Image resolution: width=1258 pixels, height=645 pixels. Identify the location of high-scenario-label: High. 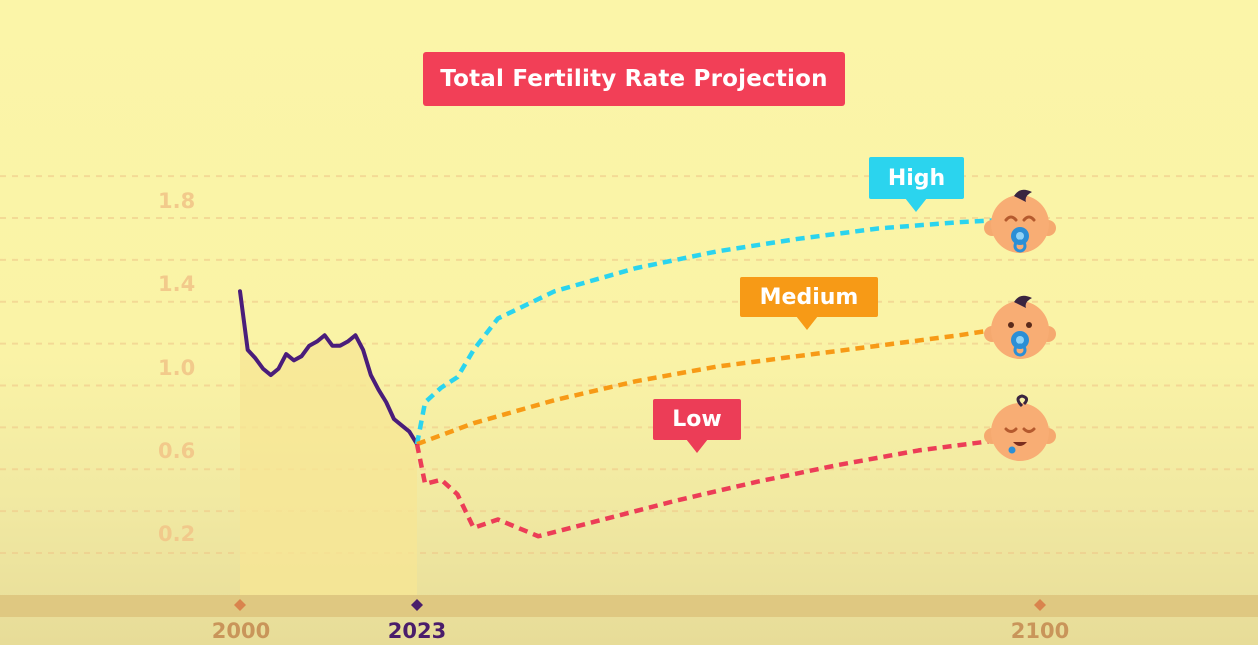
(916, 184).